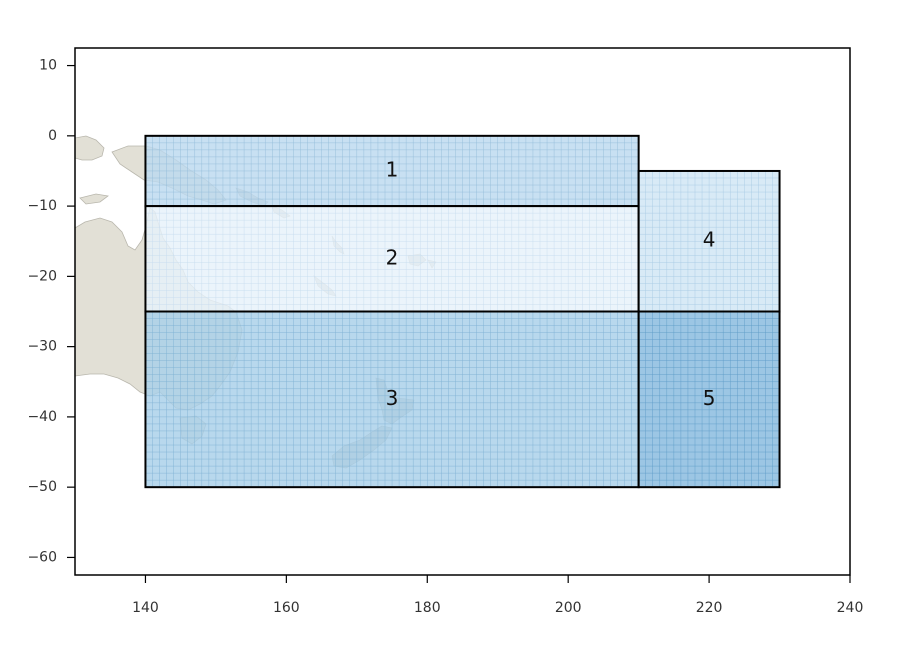  What do you see at coordinates (94, 199) in the screenshot?
I see `timor-island` at bounding box center [94, 199].